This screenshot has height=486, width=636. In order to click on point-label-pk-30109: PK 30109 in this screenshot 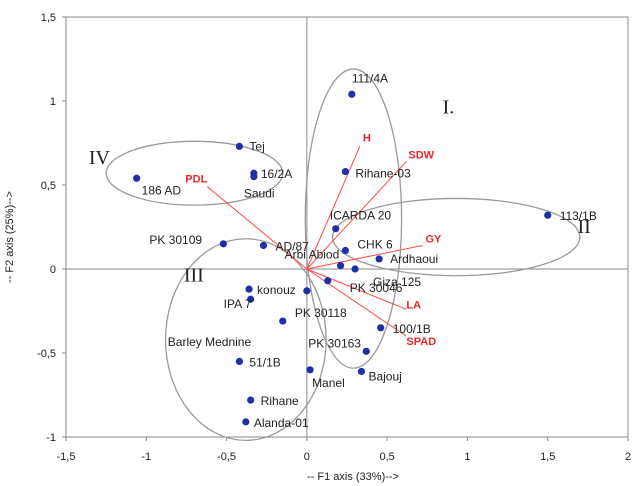, I will do `click(175, 240)`.